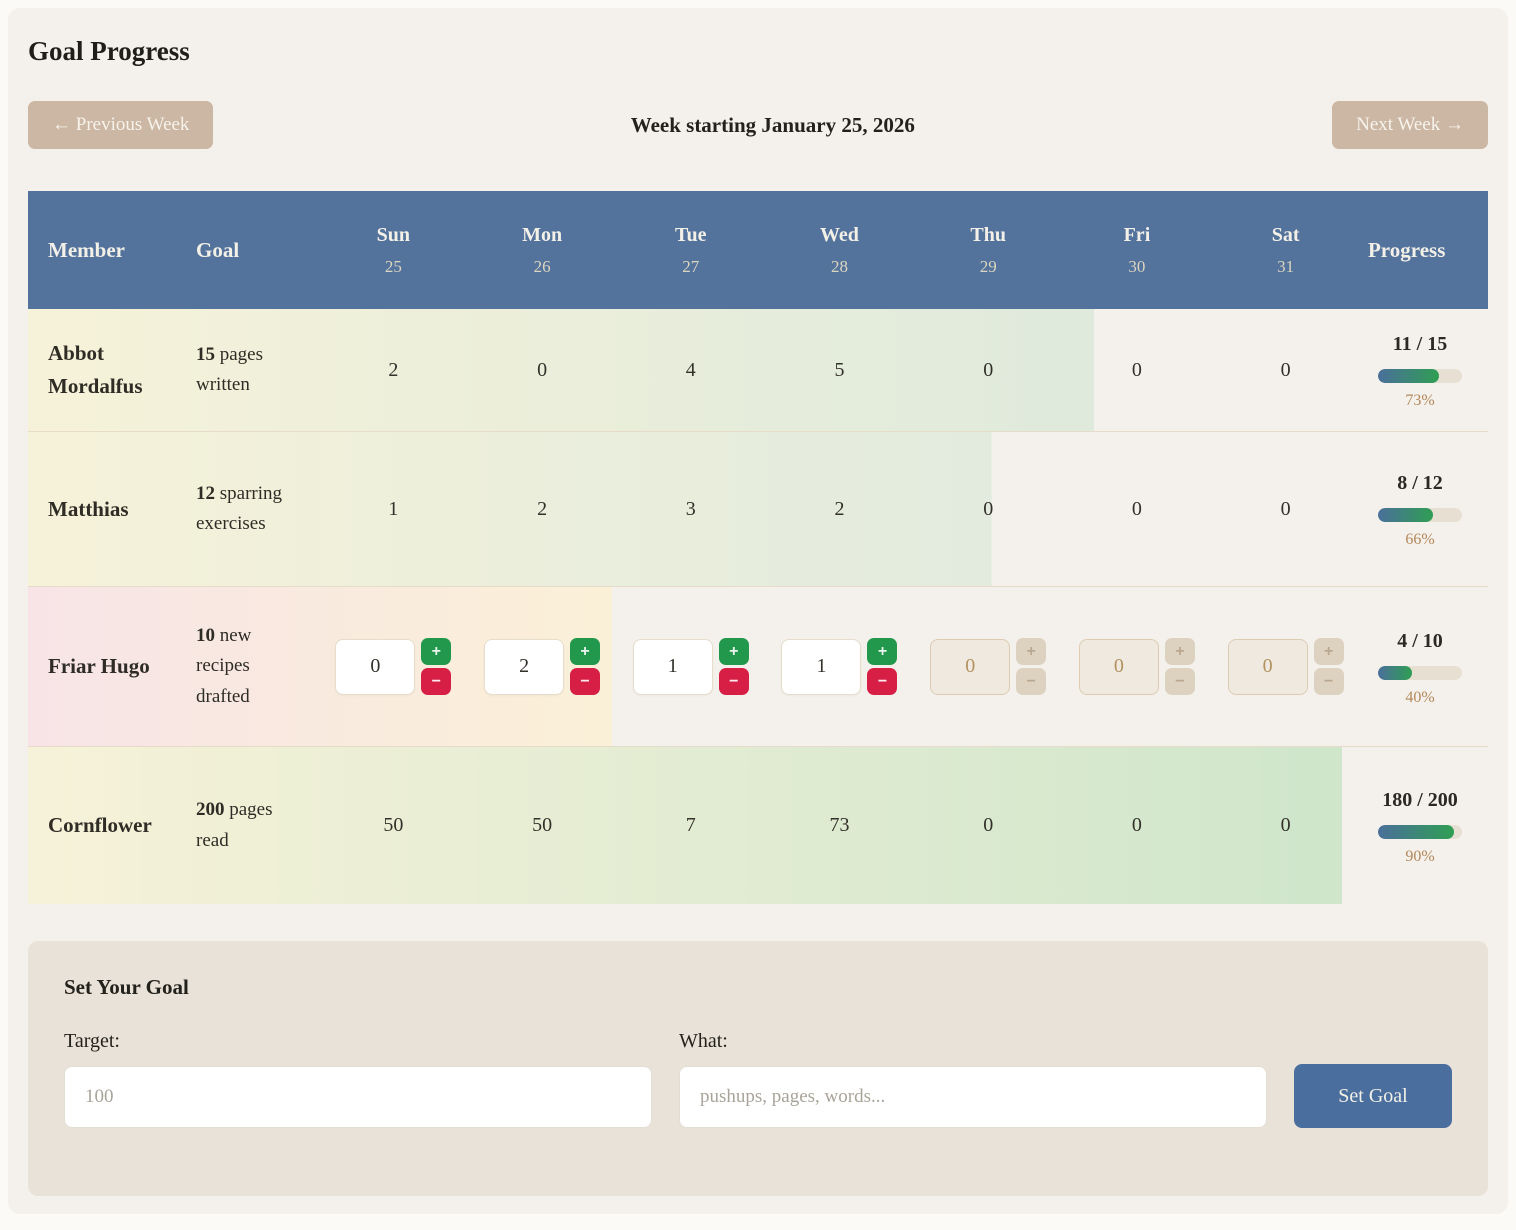  What do you see at coordinates (86, 249) in the screenshot?
I see `member-column-header: Member` at bounding box center [86, 249].